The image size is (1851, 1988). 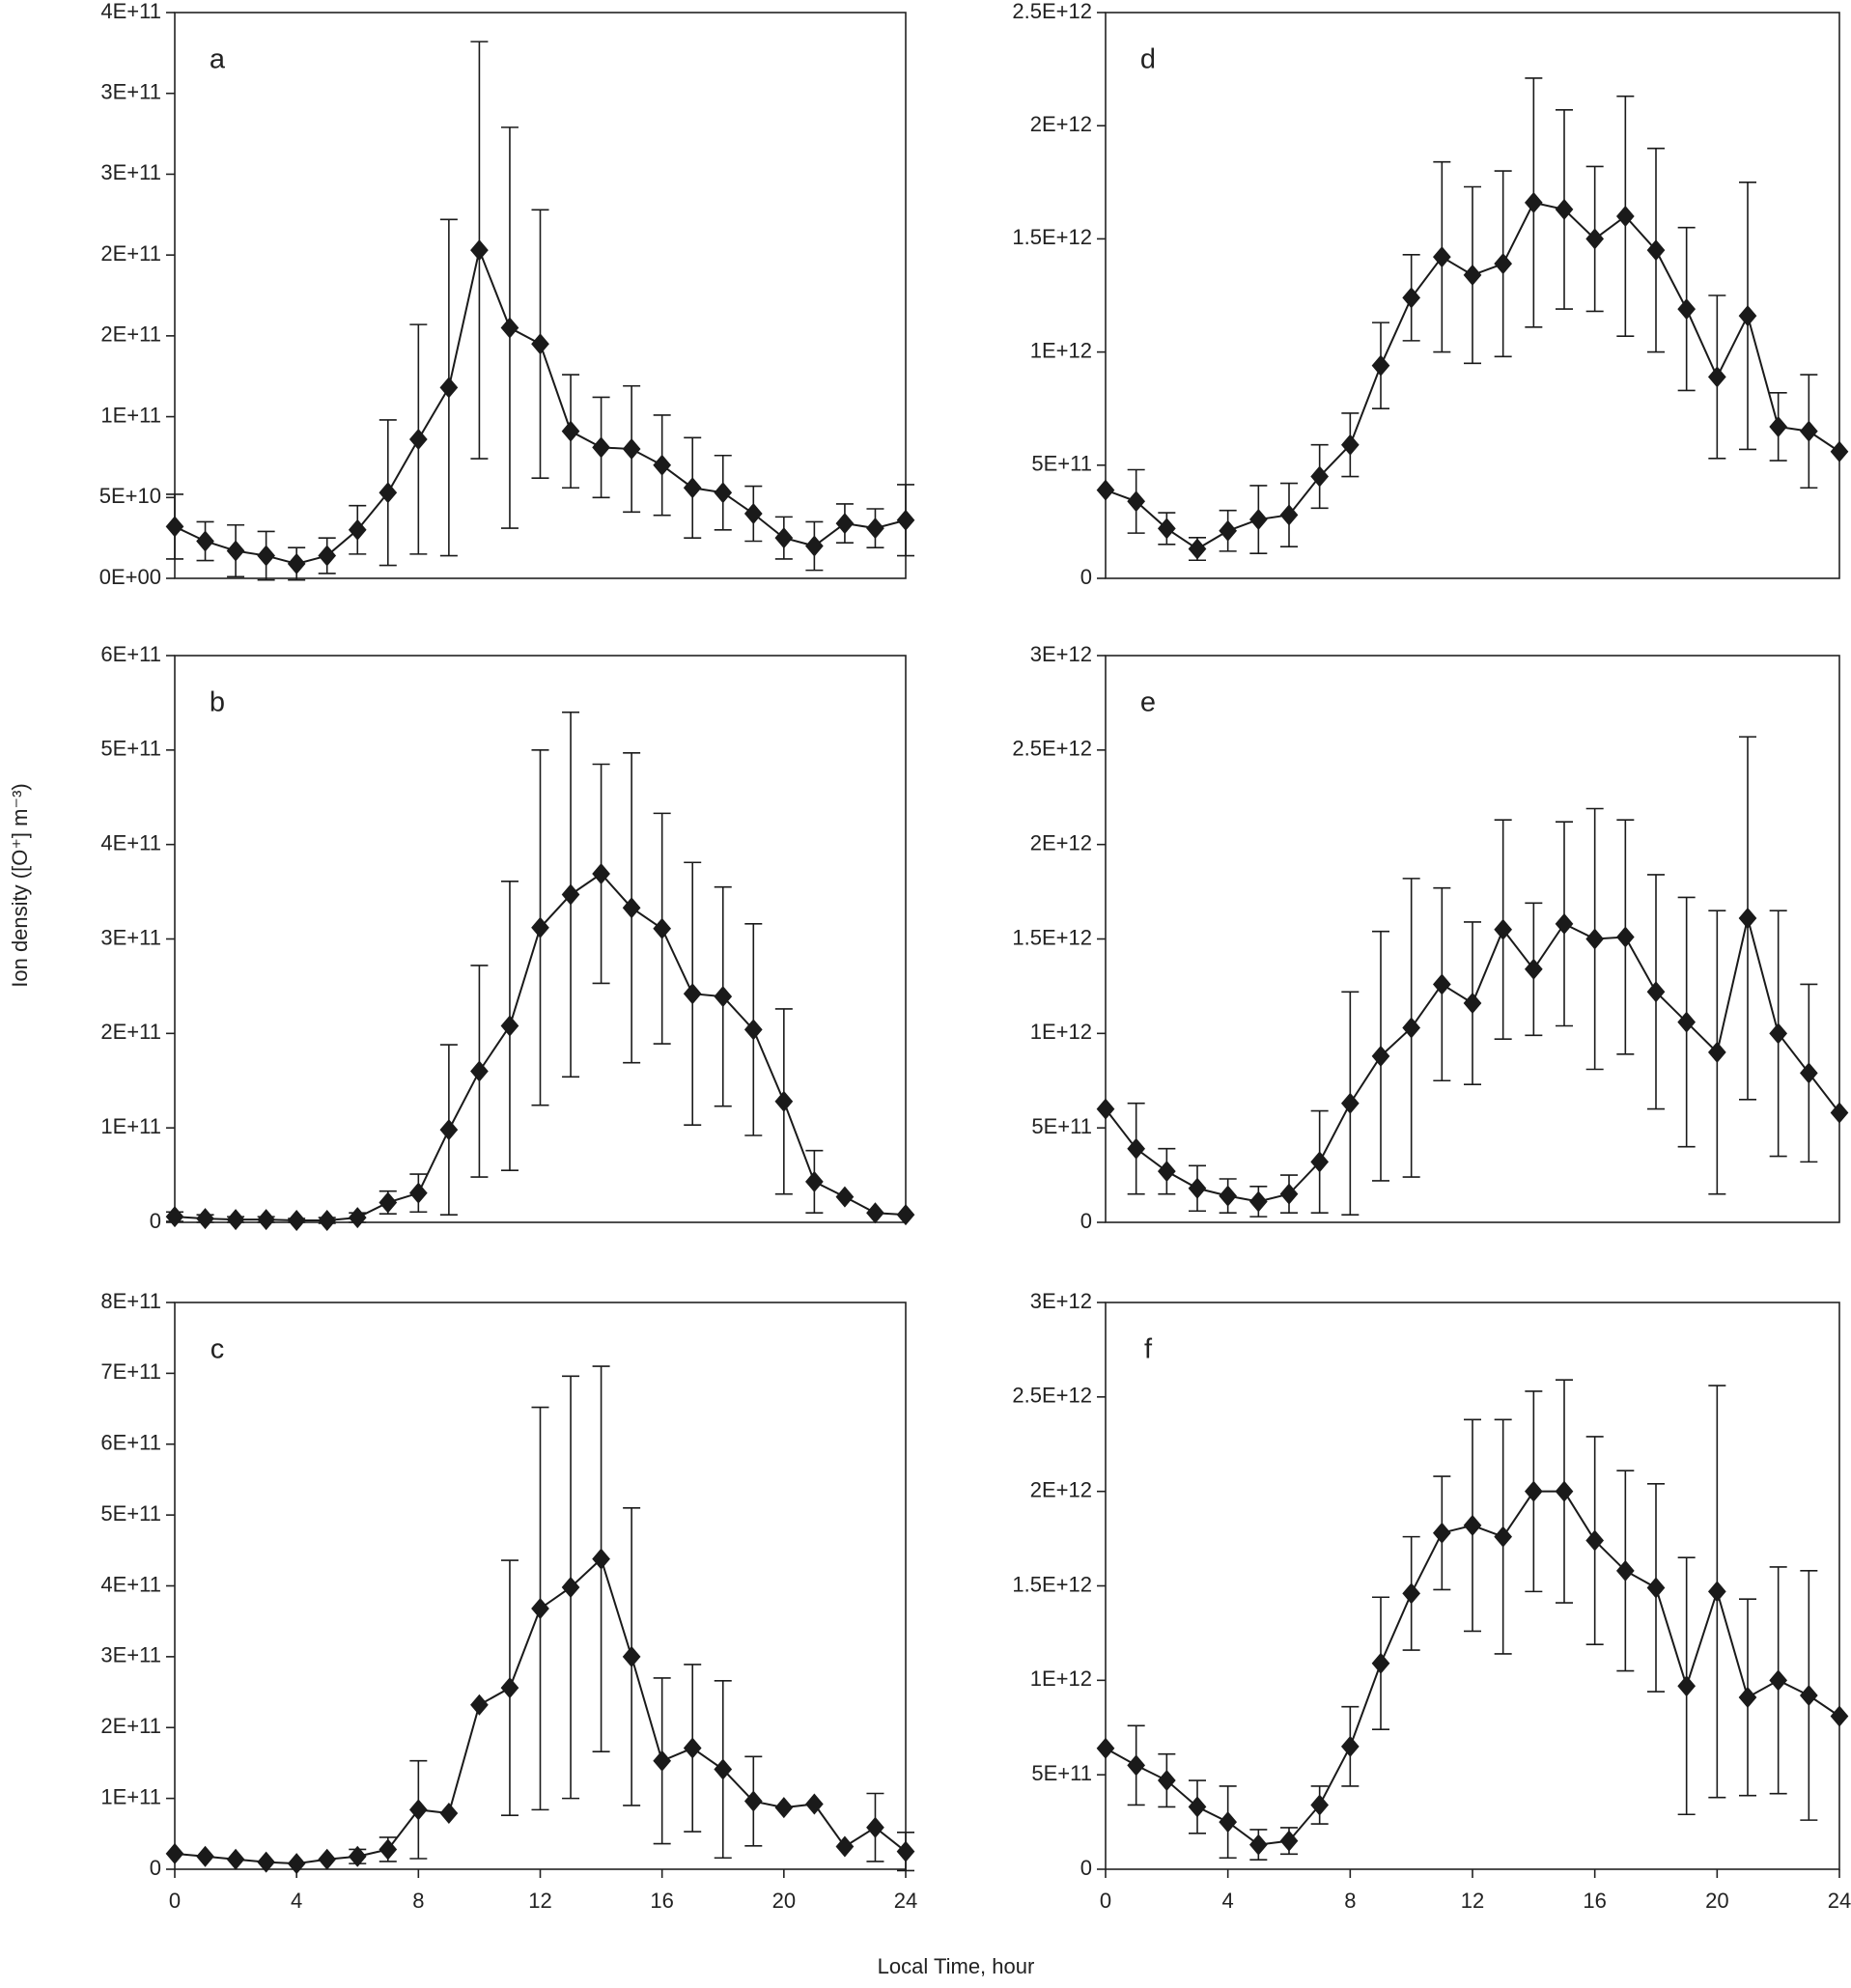 What do you see at coordinates (130, 496) in the screenshot?
I see `y-tick-label: 5E+10` at bounding box center [130, 496].